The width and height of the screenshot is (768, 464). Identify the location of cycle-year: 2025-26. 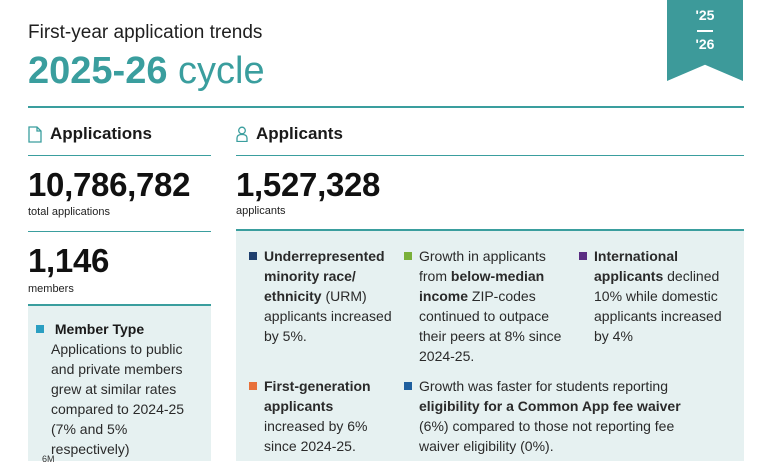
(98, 71).